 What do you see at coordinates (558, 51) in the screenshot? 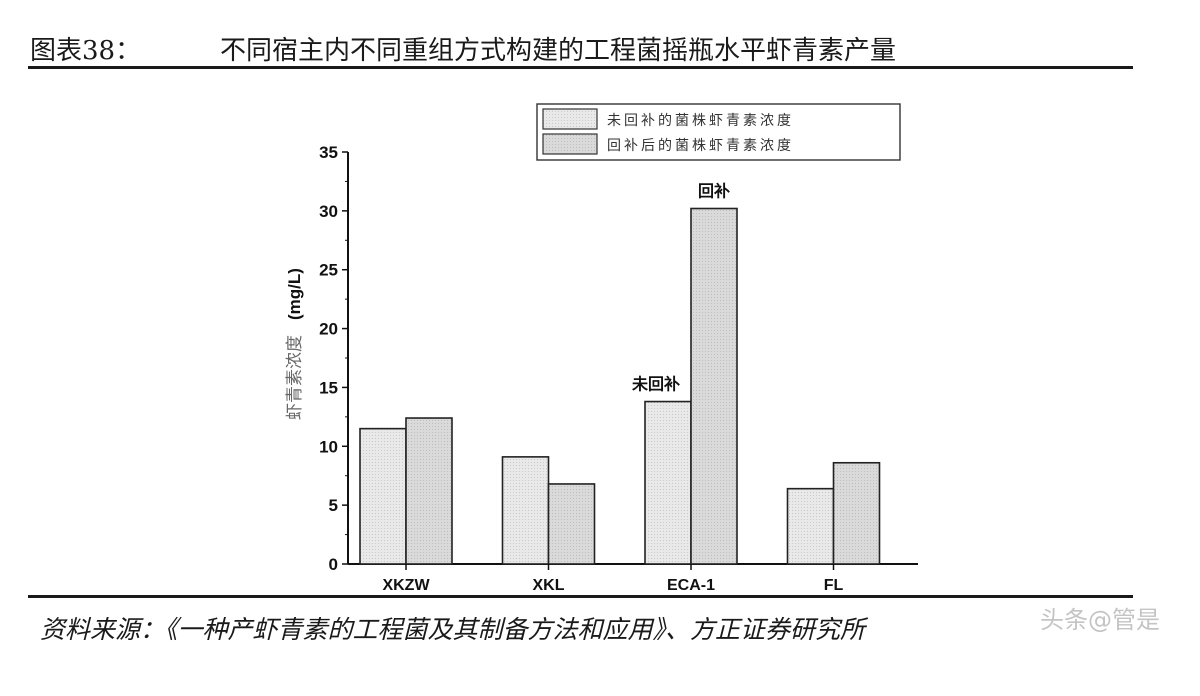
I see `figure-title-text: 不同宿主内不同重组方式构建的工程菌摇瓶水平虾青素产量` at bounding box center [558, 51].